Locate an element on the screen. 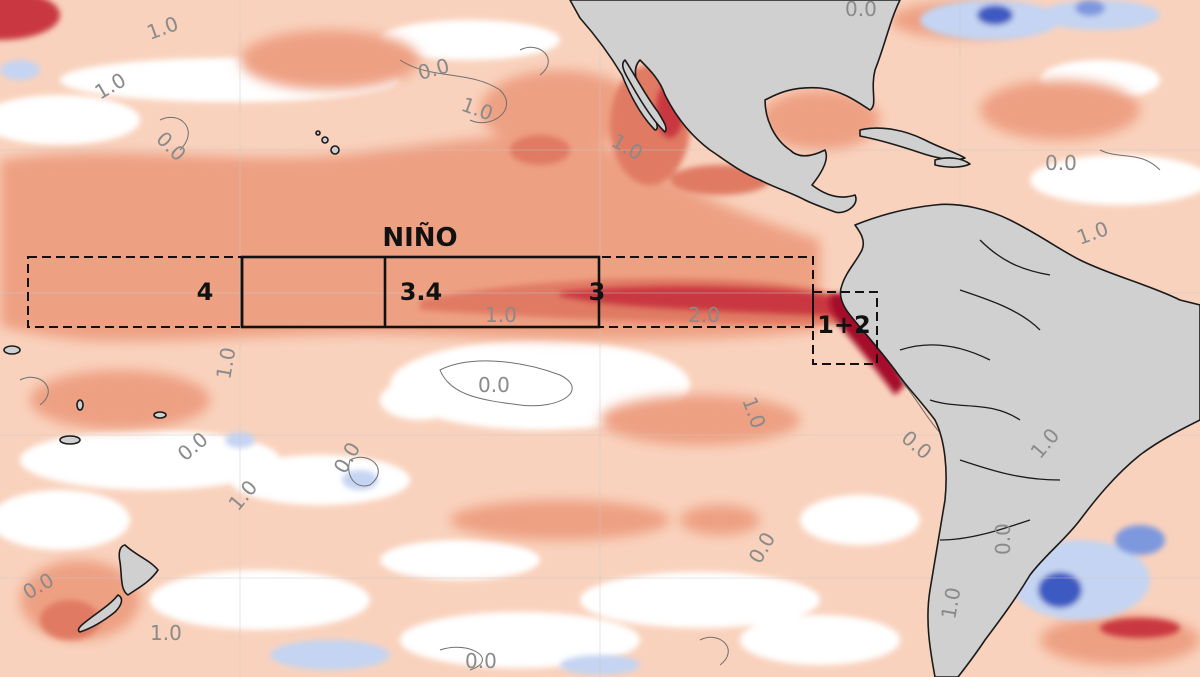  nino-3-label: 3 is located at coordinates (597, 292).